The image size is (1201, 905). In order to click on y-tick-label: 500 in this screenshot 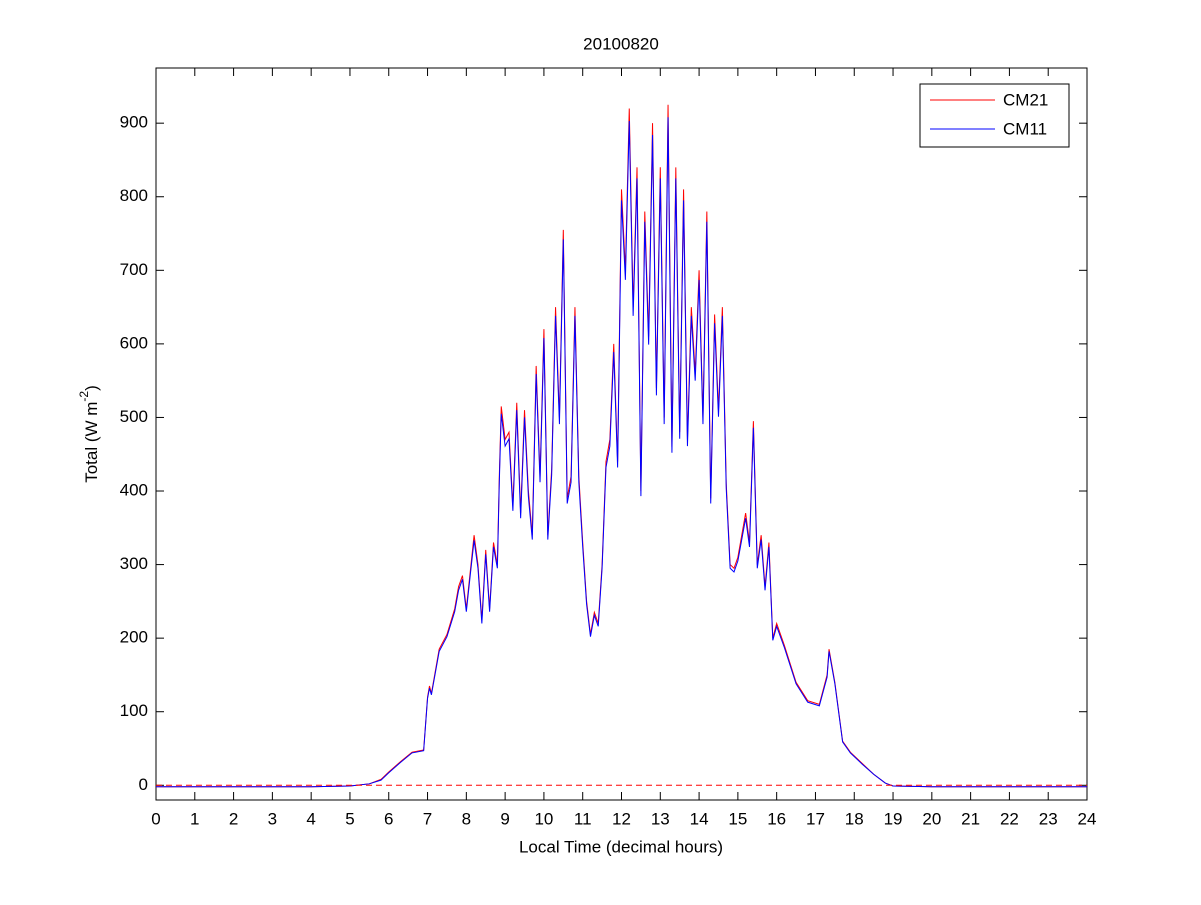, I will do `click(134, 416)`.